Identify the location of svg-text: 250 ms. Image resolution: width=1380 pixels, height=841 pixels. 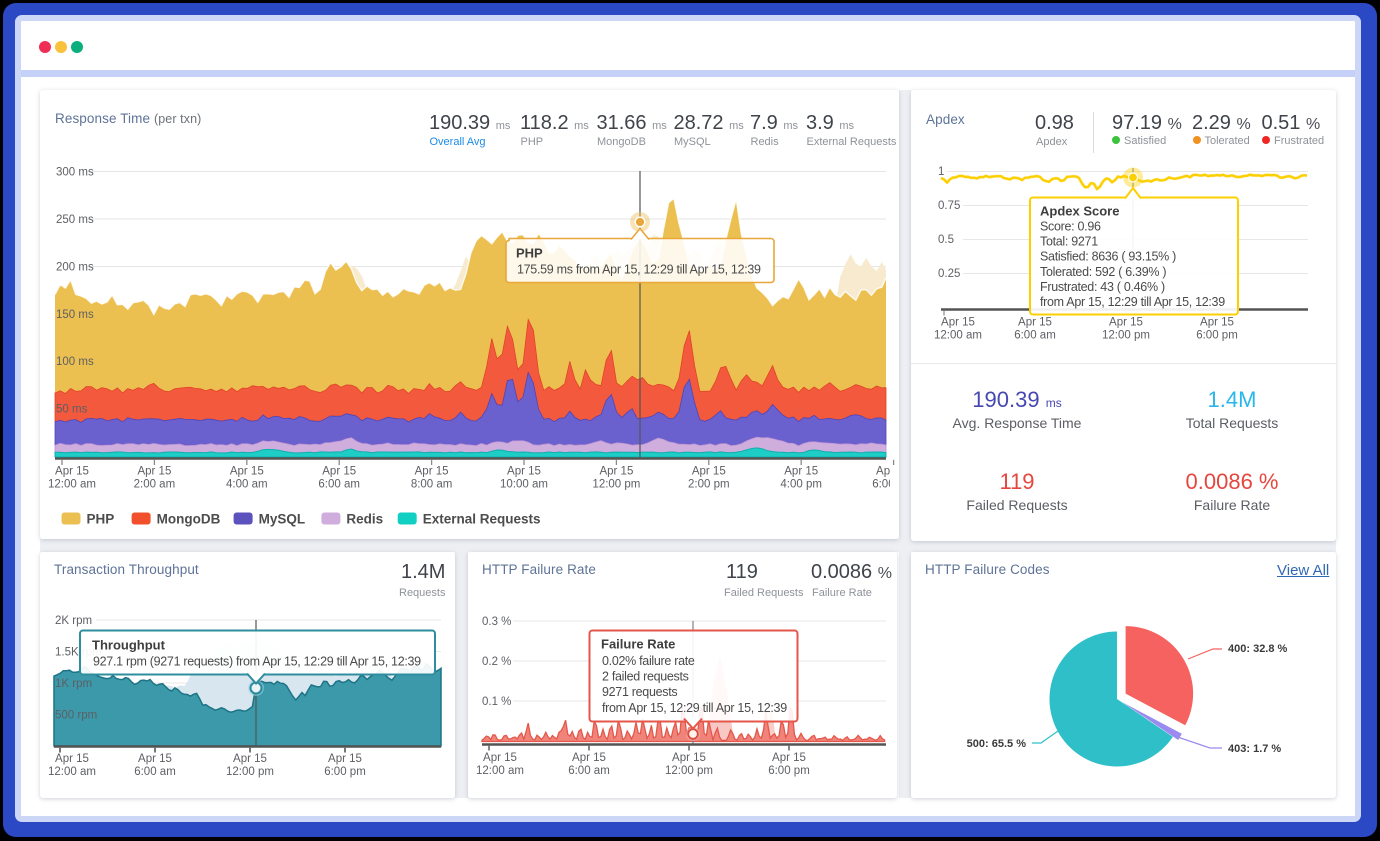
(75, 220).